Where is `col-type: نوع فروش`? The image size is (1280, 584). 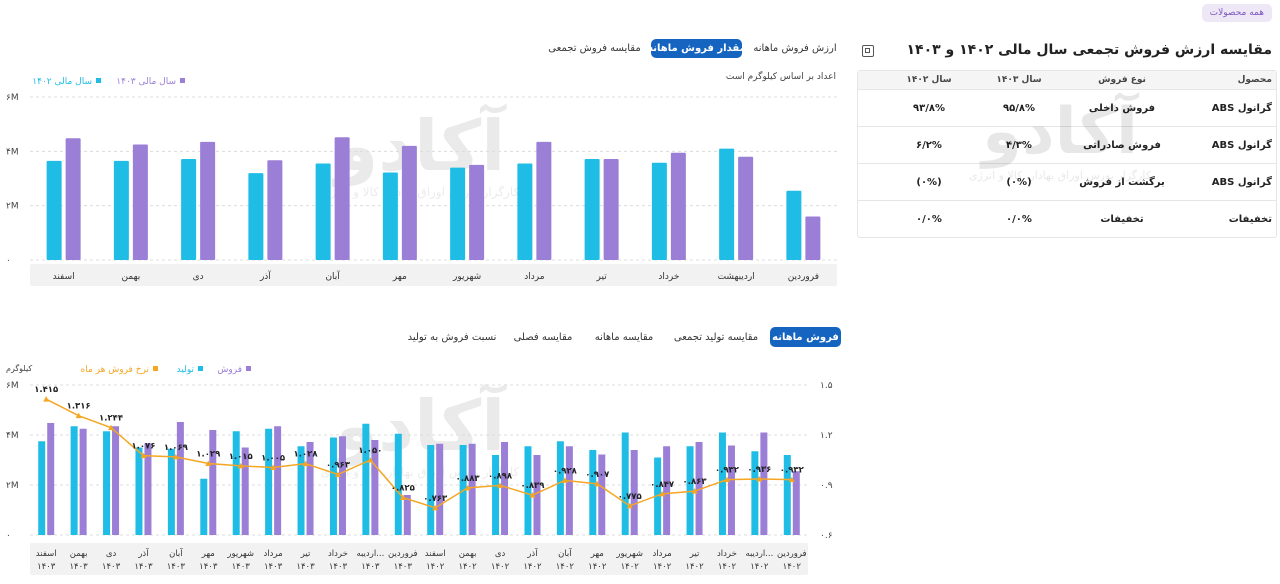 col-type: نوع فروش is located at coordinates (1122, 80).